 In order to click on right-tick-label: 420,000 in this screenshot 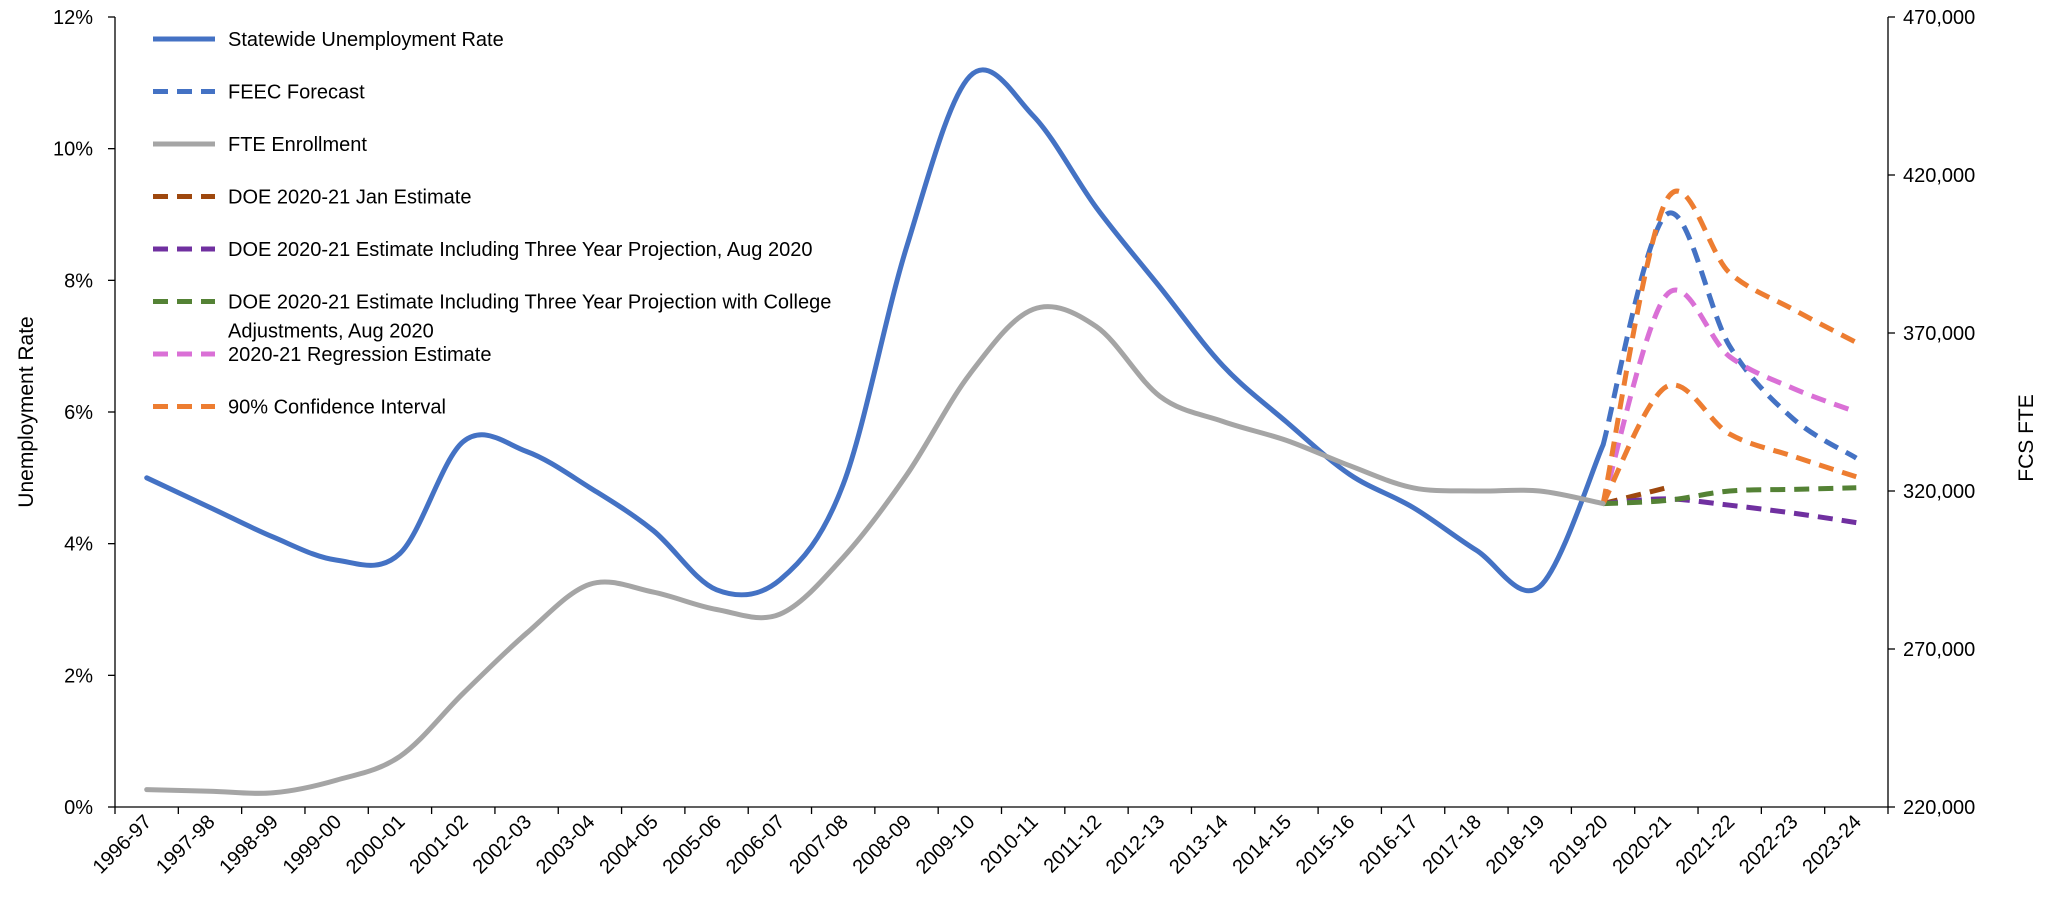, I will do `click(1939, 176)`.